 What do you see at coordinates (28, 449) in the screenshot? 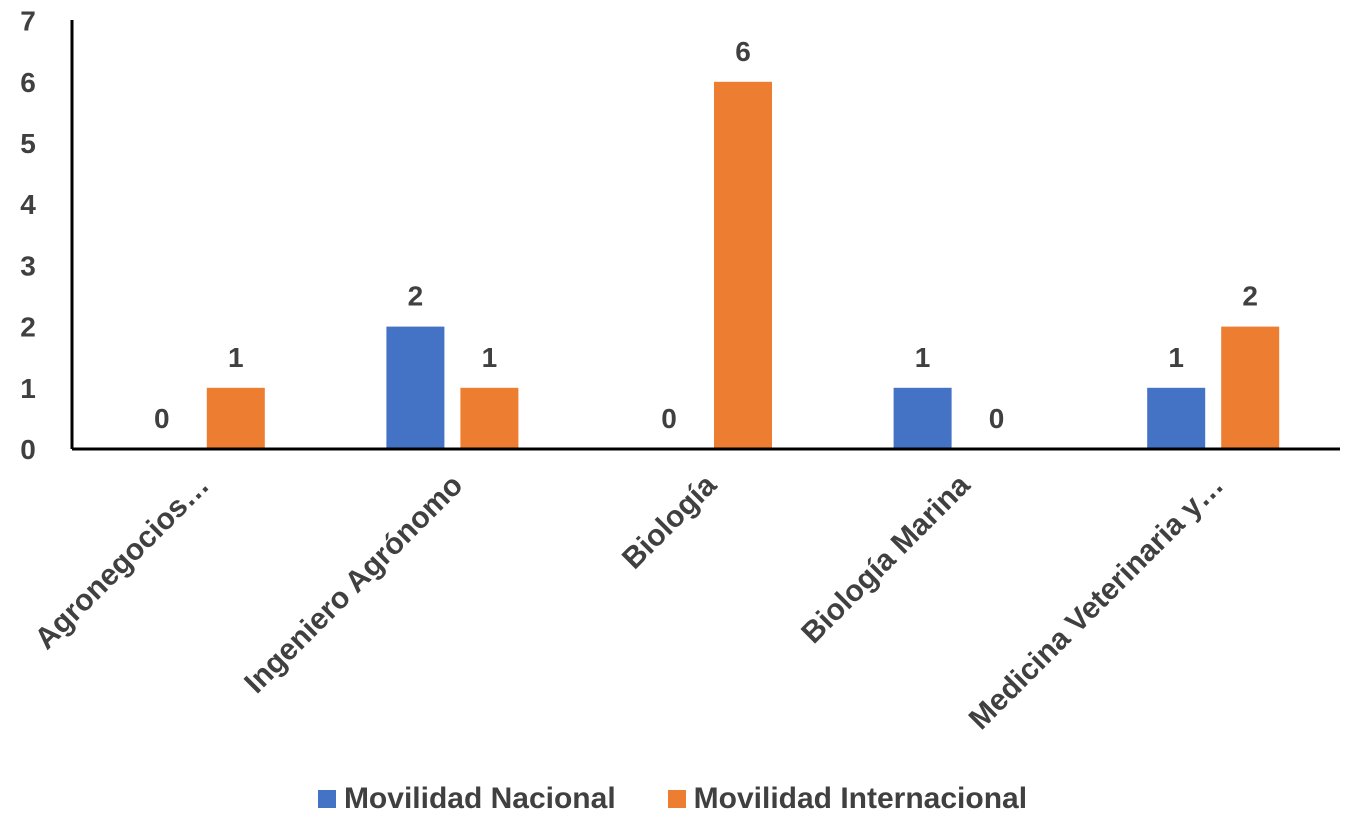
I see `y-tick-label: 0` at bounding box center [28, 449].